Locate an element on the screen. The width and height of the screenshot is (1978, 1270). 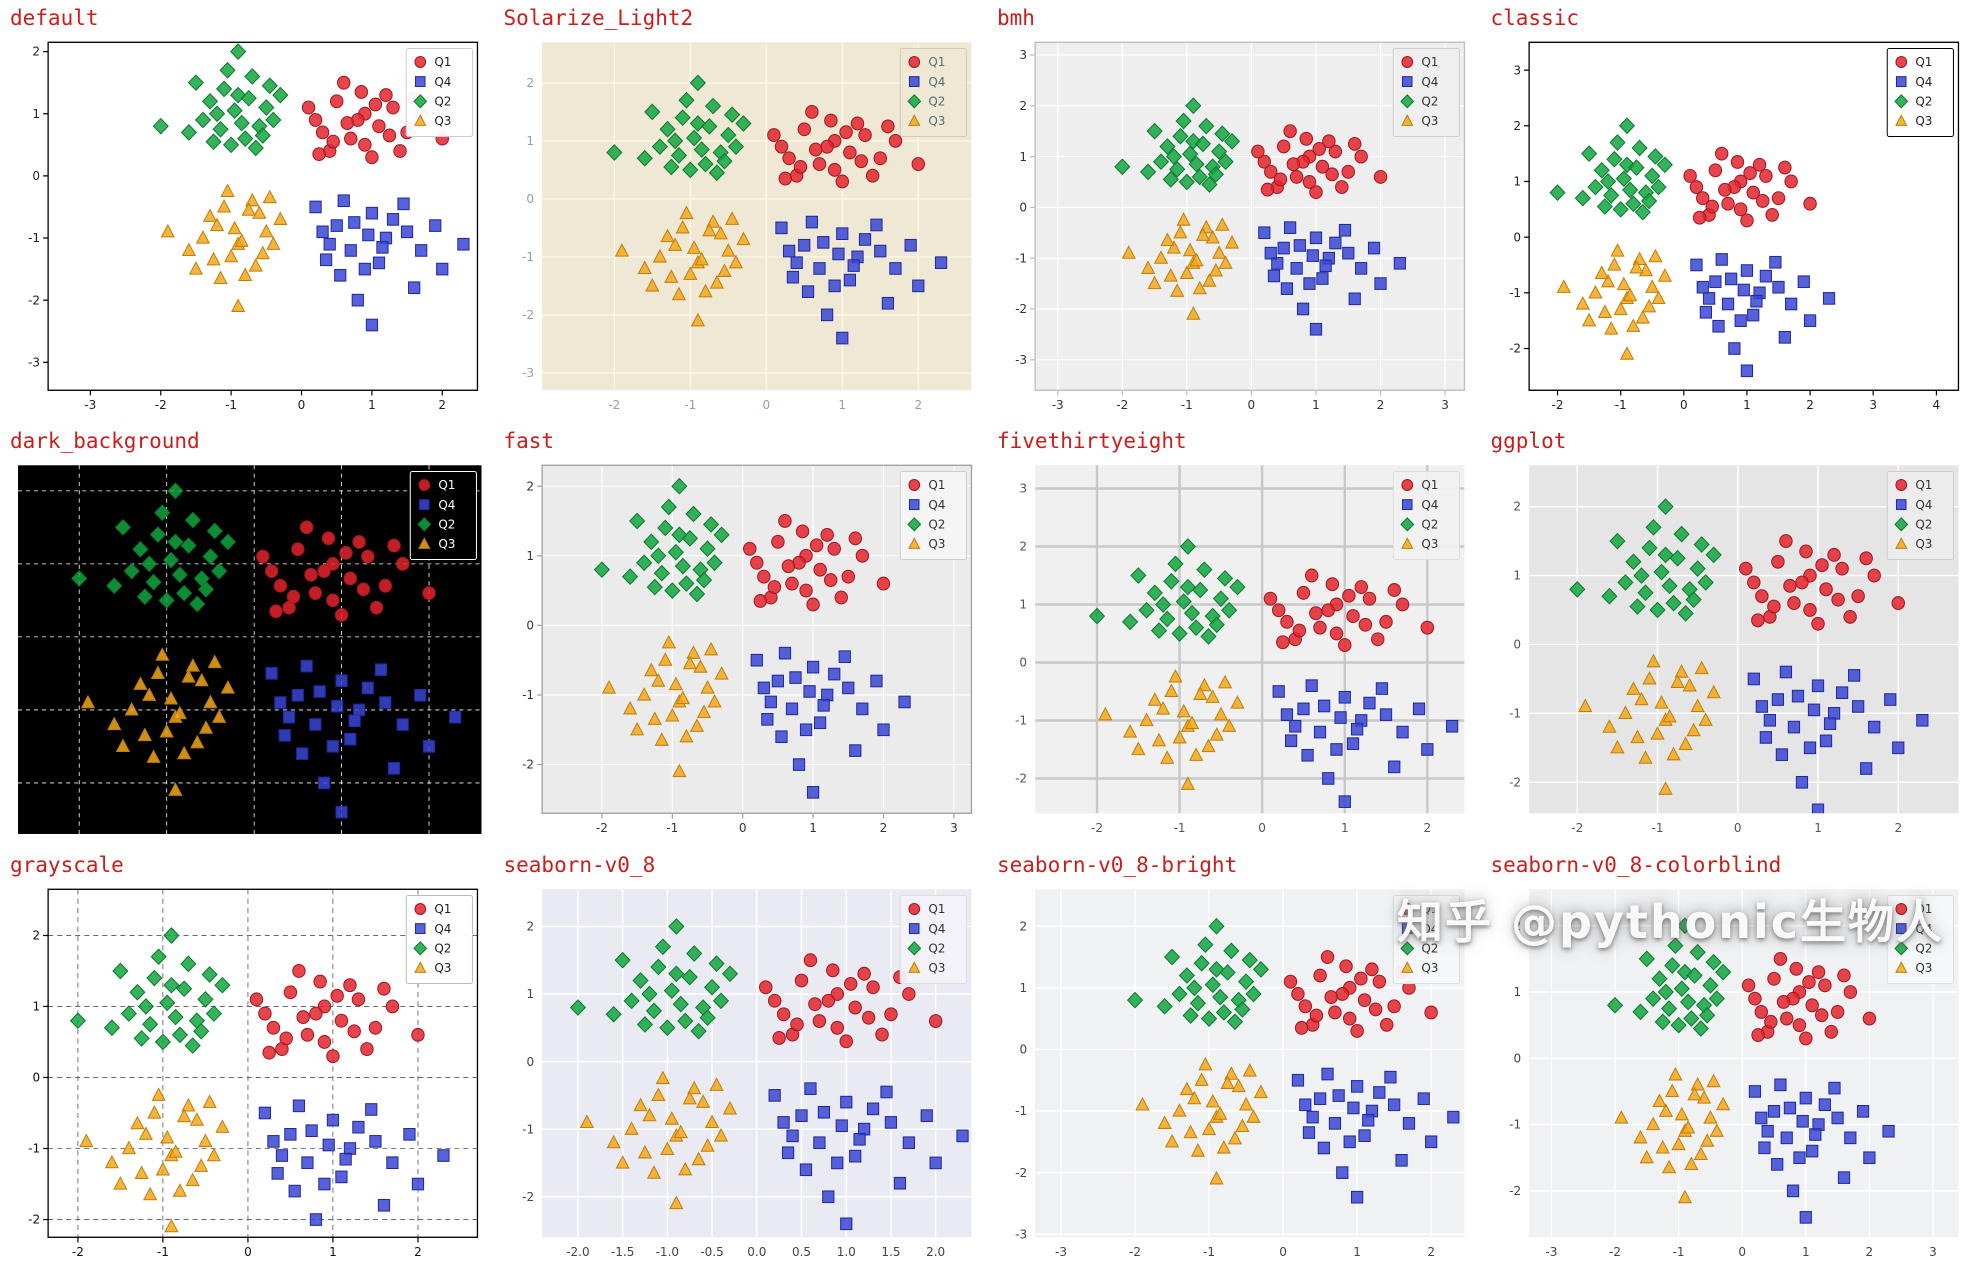
panel-title: bmh is located at coordinates (1016, 18).